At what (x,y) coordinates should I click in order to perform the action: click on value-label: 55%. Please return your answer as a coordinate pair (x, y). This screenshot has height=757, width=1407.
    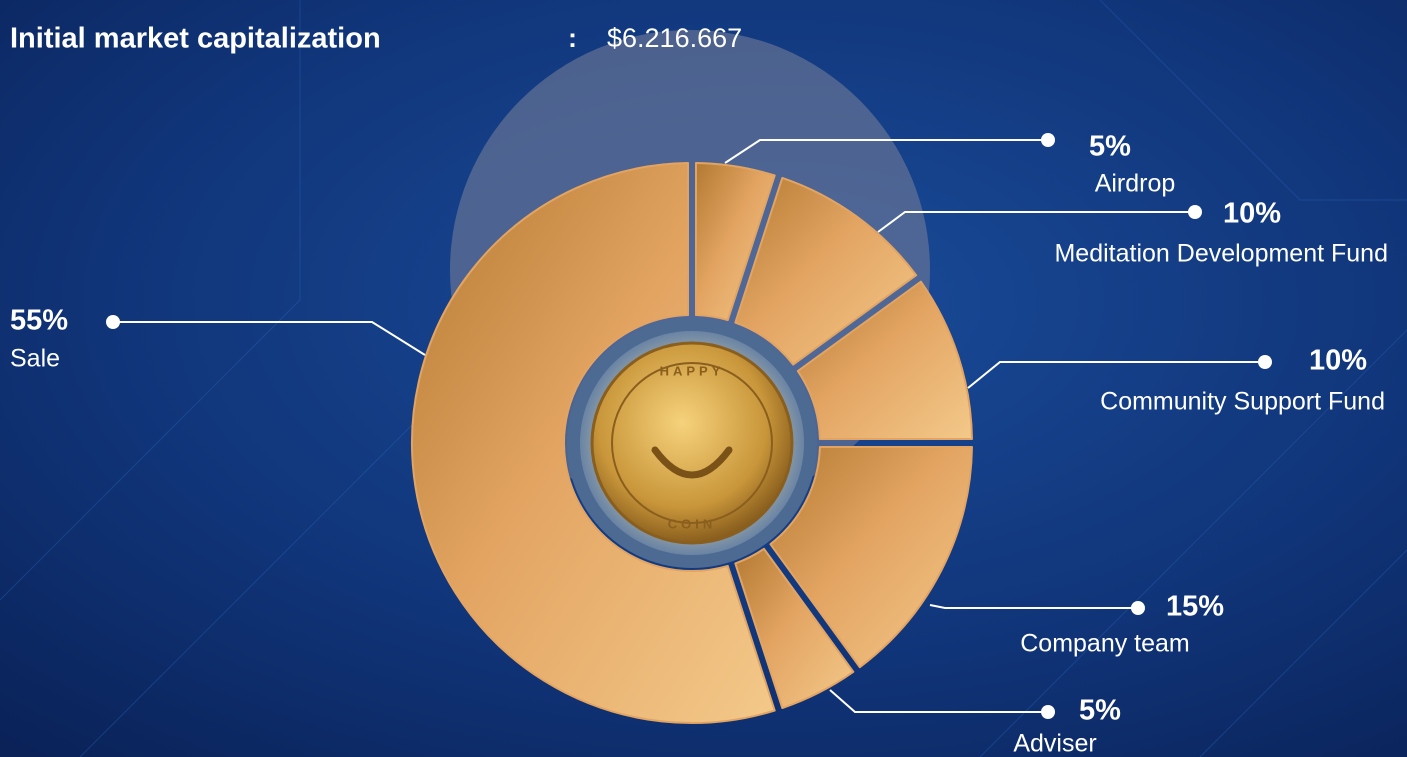
    Looking at the image, I should click on (39, 321).